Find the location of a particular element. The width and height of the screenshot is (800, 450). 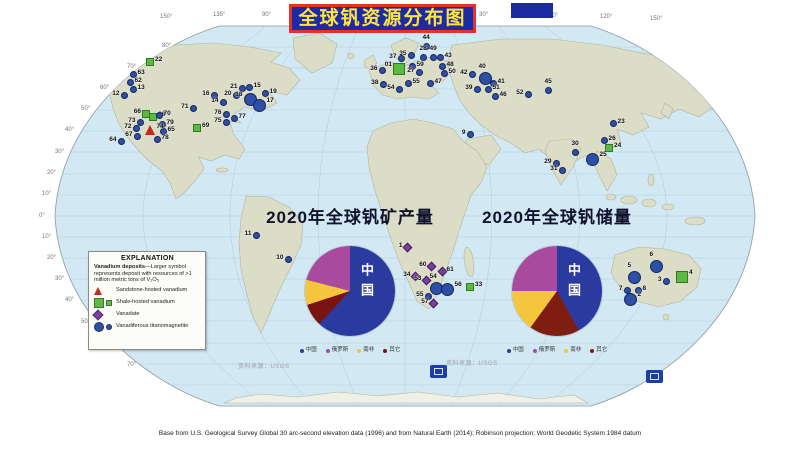

triangle-marker: 74 is located at coordinates (154, 129).